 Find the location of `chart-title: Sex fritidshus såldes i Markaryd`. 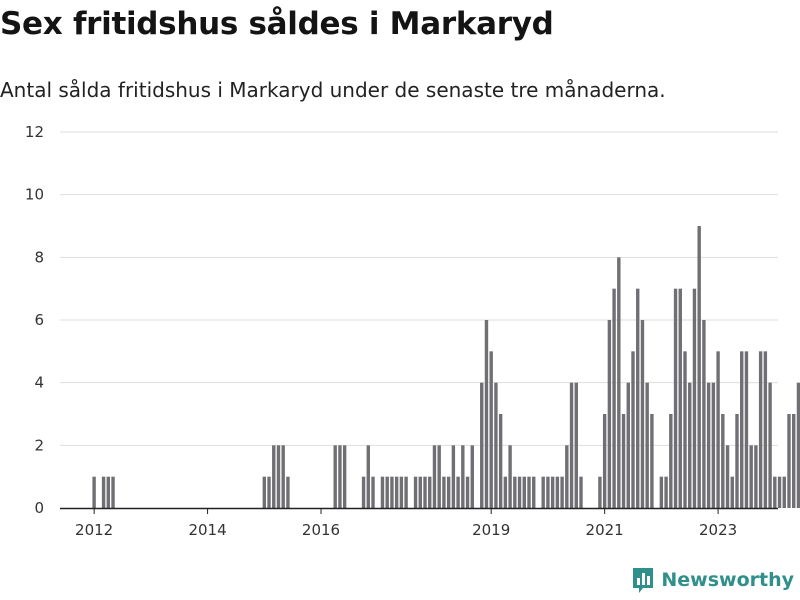

chart-title: Sex fritidshus såldes i Markaryd is located at coordinates (277, 24).